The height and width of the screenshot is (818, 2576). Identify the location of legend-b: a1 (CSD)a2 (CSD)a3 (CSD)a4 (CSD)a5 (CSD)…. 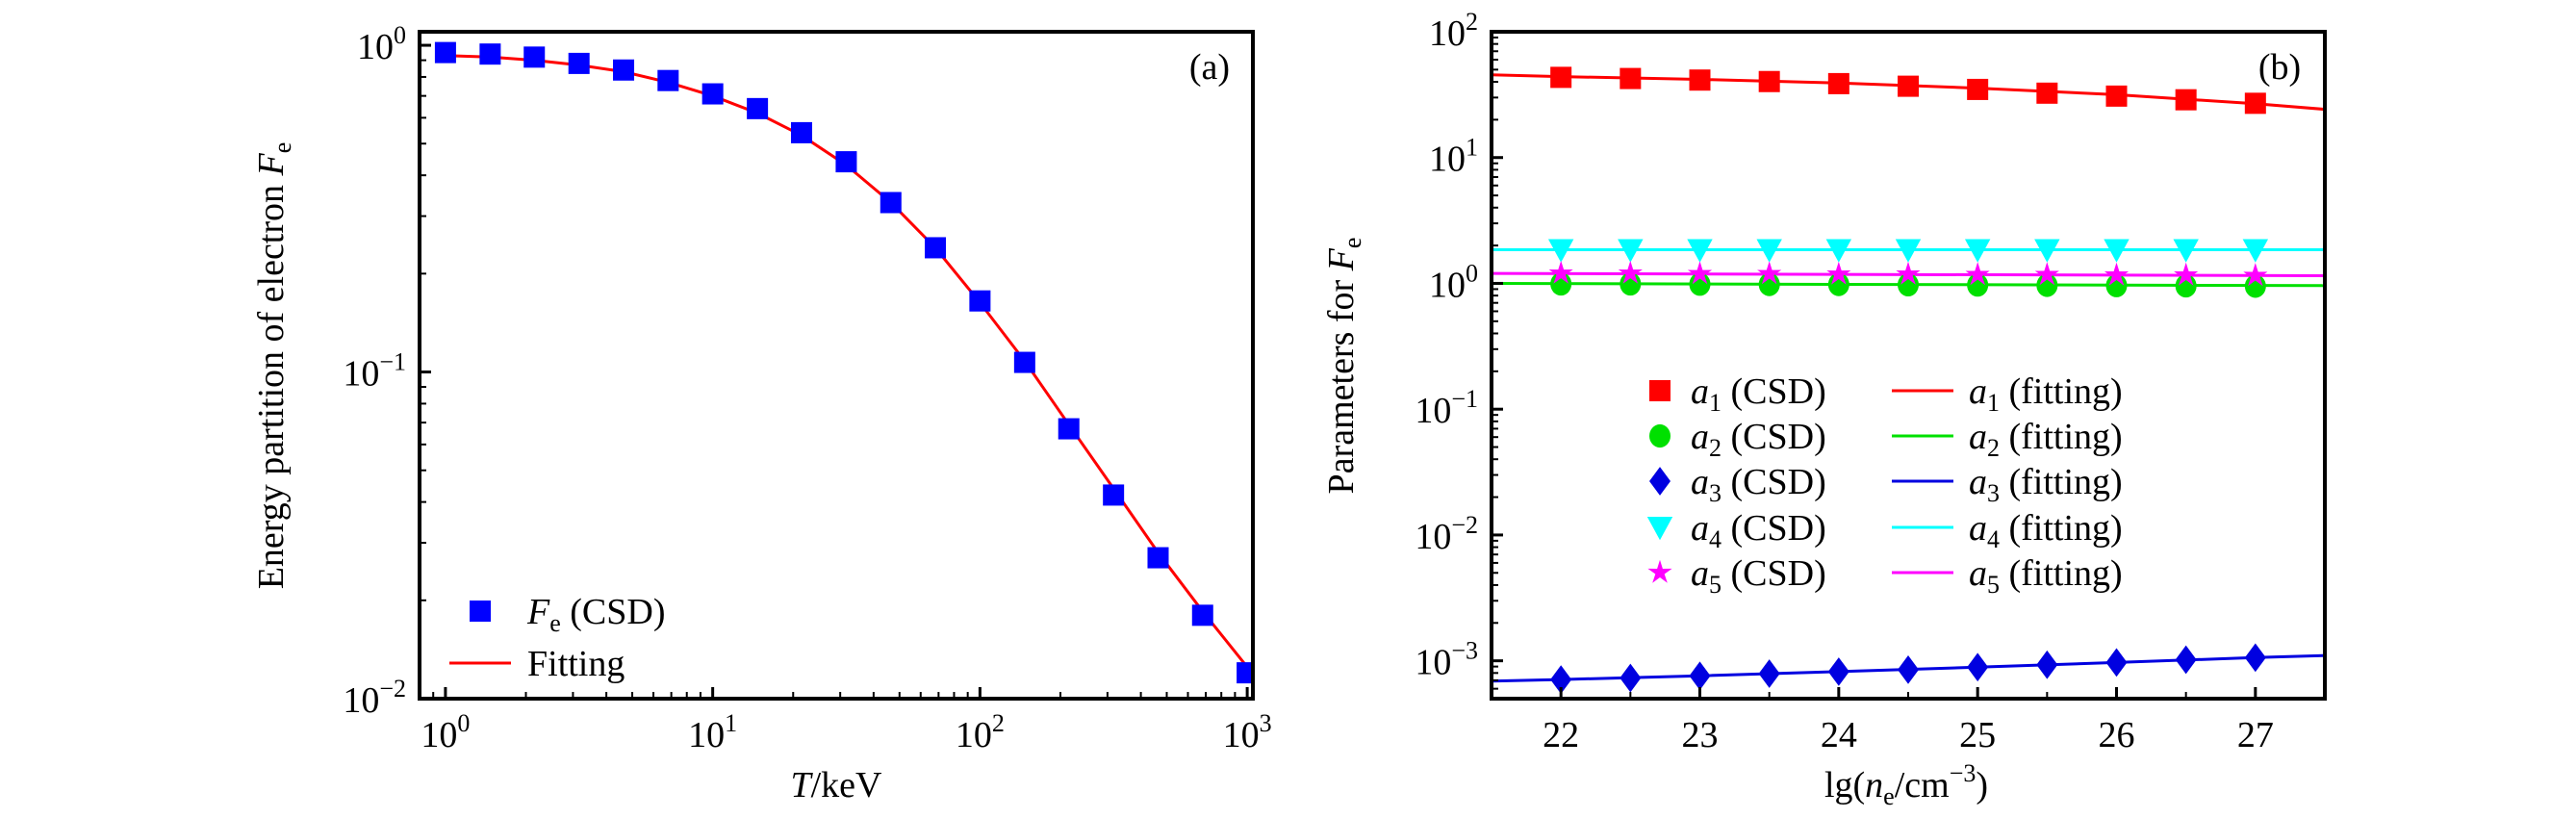
(1884, 485).